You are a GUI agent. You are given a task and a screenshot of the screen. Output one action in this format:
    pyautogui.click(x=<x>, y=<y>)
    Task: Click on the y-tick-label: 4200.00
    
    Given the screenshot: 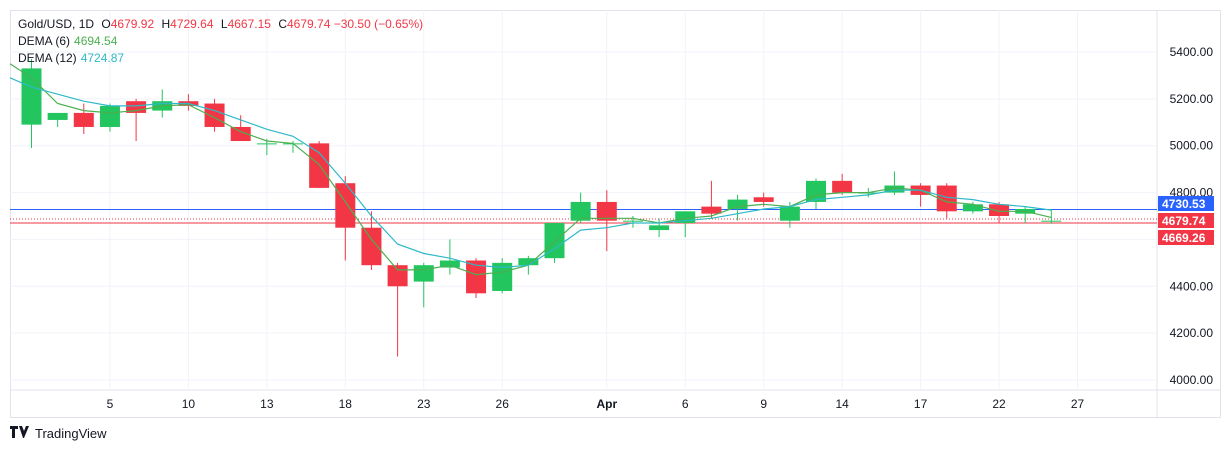 What is the action you would take?
    pyautogui.click(x=1192, y=333)
    